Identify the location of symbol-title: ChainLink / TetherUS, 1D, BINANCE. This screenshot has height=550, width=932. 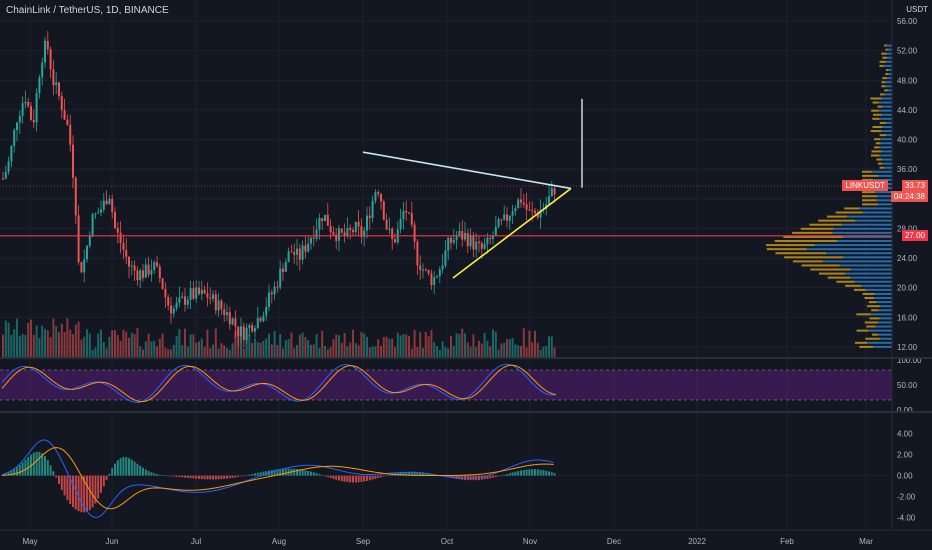
(87, 10).